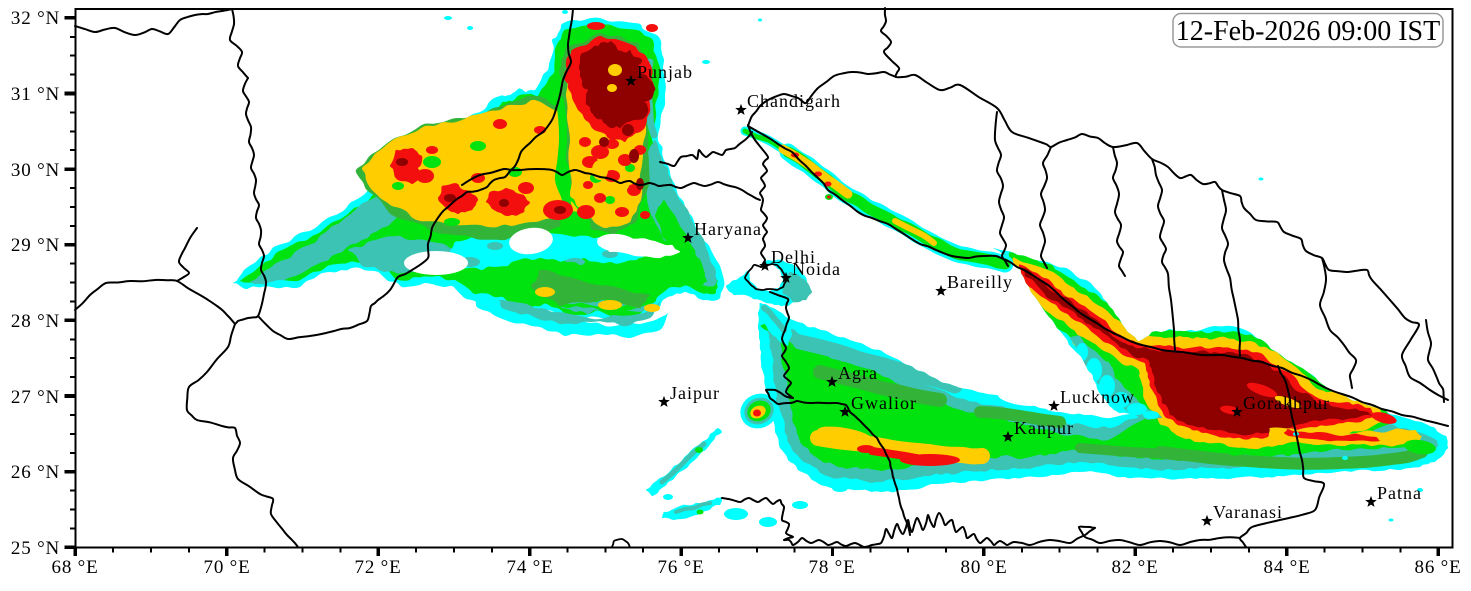 The width and height of the screenshot is (1471, 591). Describe the element at coordinates (1438, 567) in the screenshot. I see `svg-text: 86 °E` at that location.